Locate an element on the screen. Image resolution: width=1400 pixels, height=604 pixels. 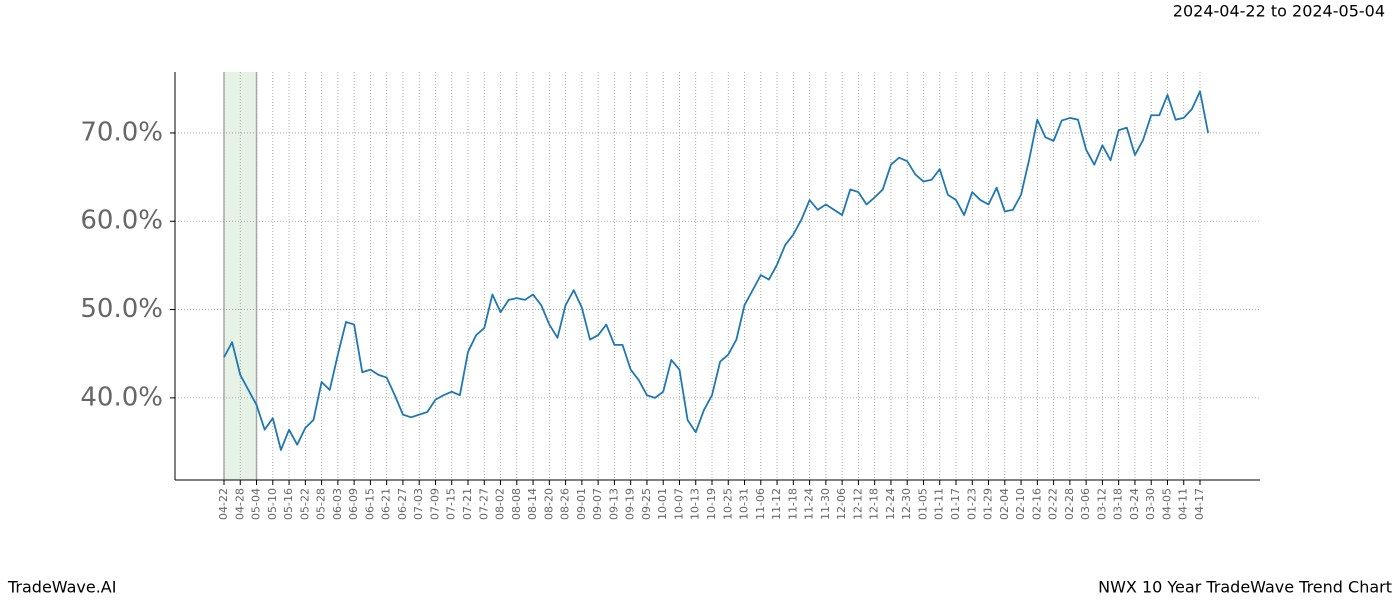
x-tick-label: 06-09 is located at coordinates (353, 504).